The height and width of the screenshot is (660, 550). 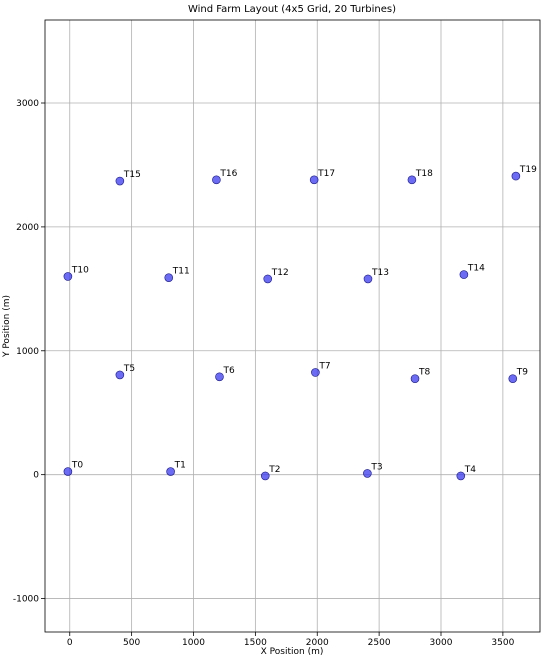 What do you see at coordinates (424, 174) in the screenshot?
I see `point-label: T18` at bounding box center [424, 174].